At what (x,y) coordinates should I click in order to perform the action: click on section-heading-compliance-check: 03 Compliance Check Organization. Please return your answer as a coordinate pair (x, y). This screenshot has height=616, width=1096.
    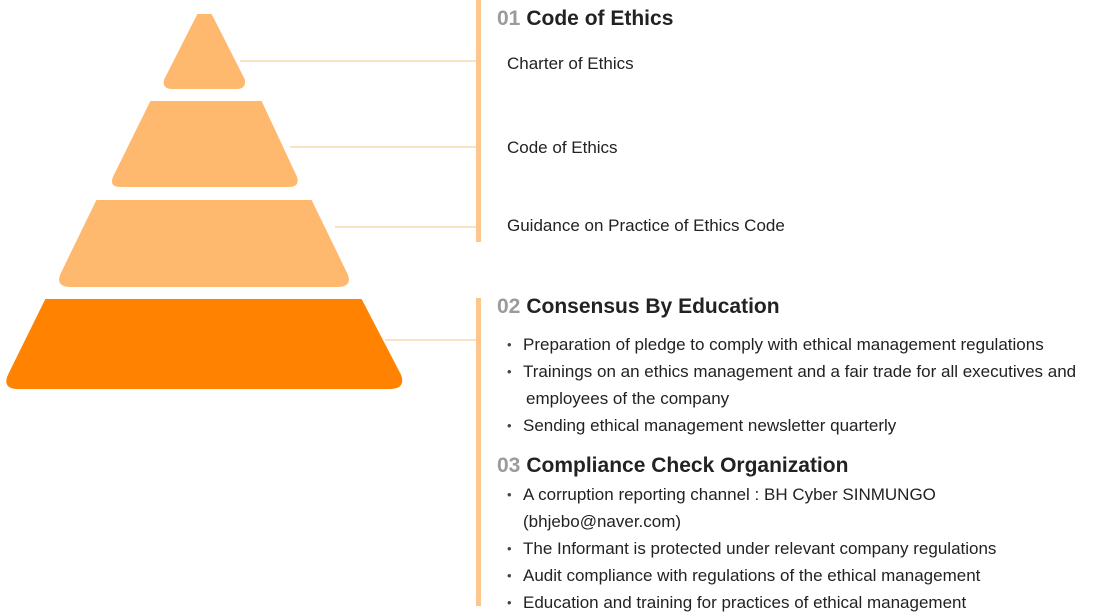
    Looking at the image, I should click on (672, 466).